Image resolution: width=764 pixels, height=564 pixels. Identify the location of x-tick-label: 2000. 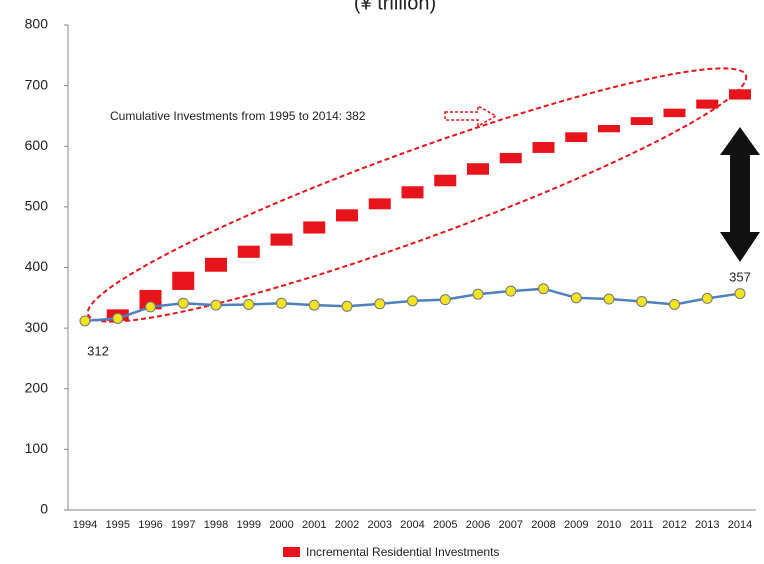
(281, 525).